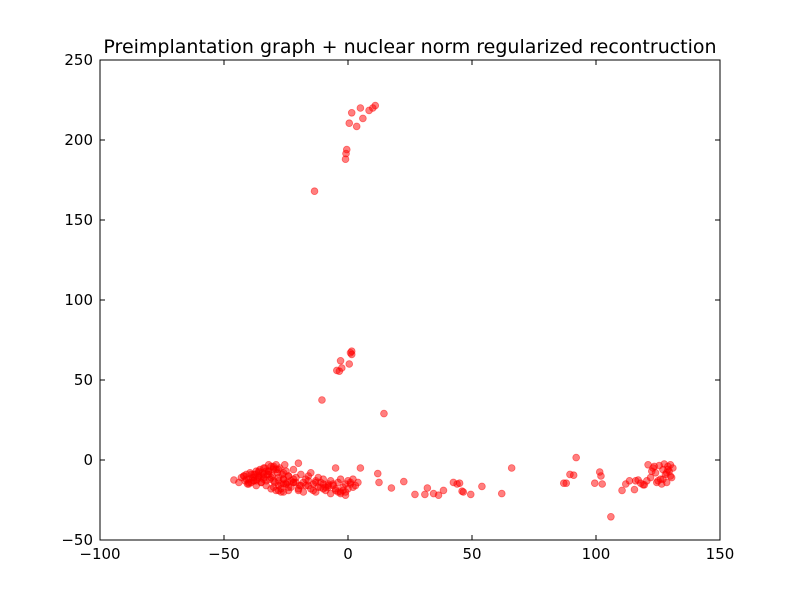 Image resolution: width=800 pixels, height=604 pixels. What do you see at coordinates (596, 554) in the screenshot?
I see `x-tick-label: 100` at bounding box center [596, 554].